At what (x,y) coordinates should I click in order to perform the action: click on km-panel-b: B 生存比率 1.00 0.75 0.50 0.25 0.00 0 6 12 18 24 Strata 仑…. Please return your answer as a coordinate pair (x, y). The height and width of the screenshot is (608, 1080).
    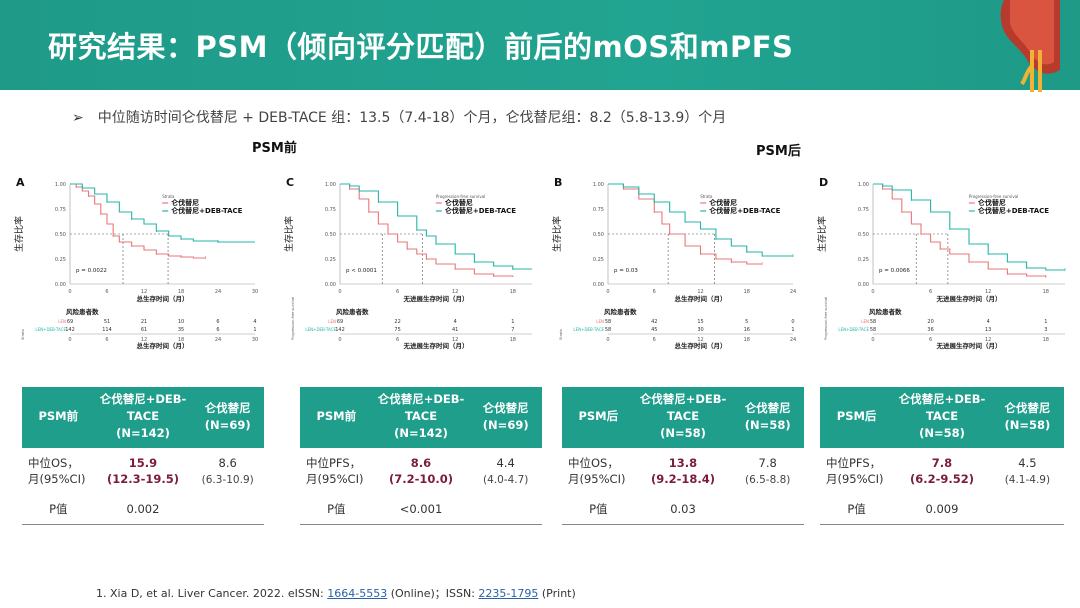
    Looking at the image, I should click on (677, 269).